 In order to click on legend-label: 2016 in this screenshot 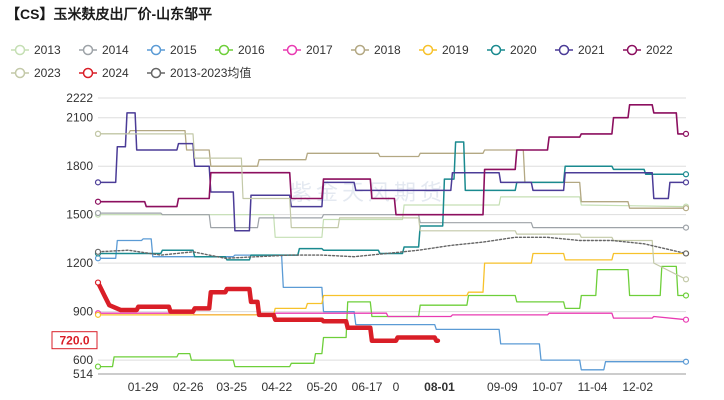, I will do `click(251, 50)`.